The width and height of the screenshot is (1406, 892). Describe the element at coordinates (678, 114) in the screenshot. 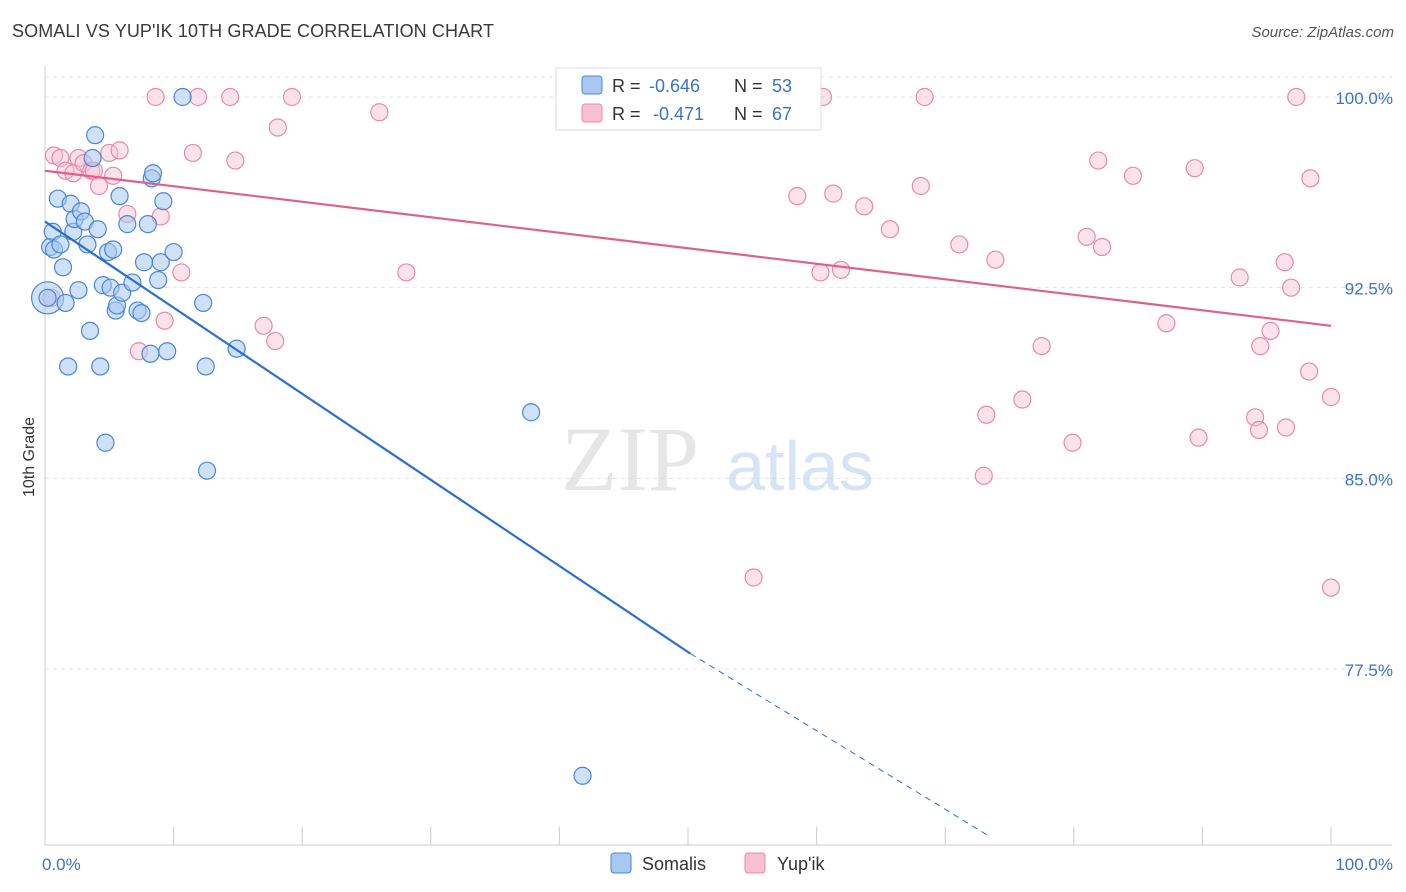

I see `stats-r-value-yupik: -0.471` at that location.